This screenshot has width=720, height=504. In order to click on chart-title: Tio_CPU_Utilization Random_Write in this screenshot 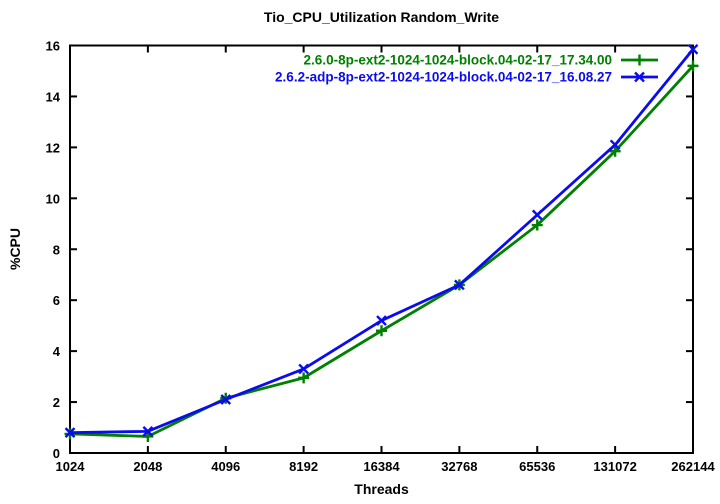, I will do `click(381, 17)`.